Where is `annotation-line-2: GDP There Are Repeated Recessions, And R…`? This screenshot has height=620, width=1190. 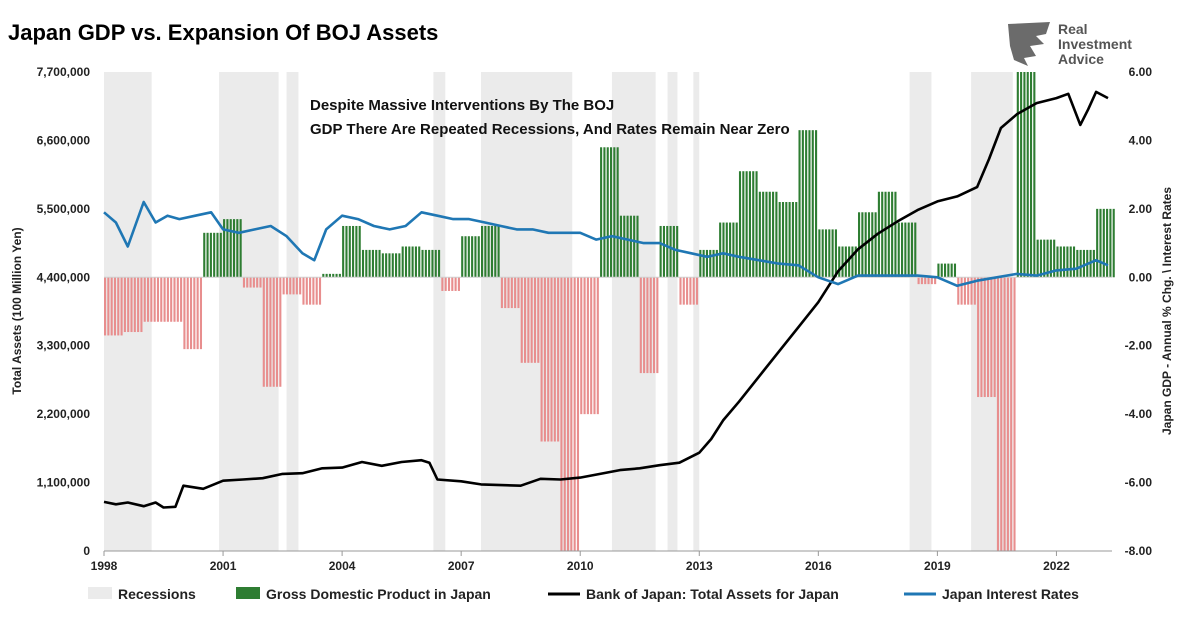
annotation-line-2: GDP There Are Repeated Recessions, And R… is located at coordinates (550, 129).